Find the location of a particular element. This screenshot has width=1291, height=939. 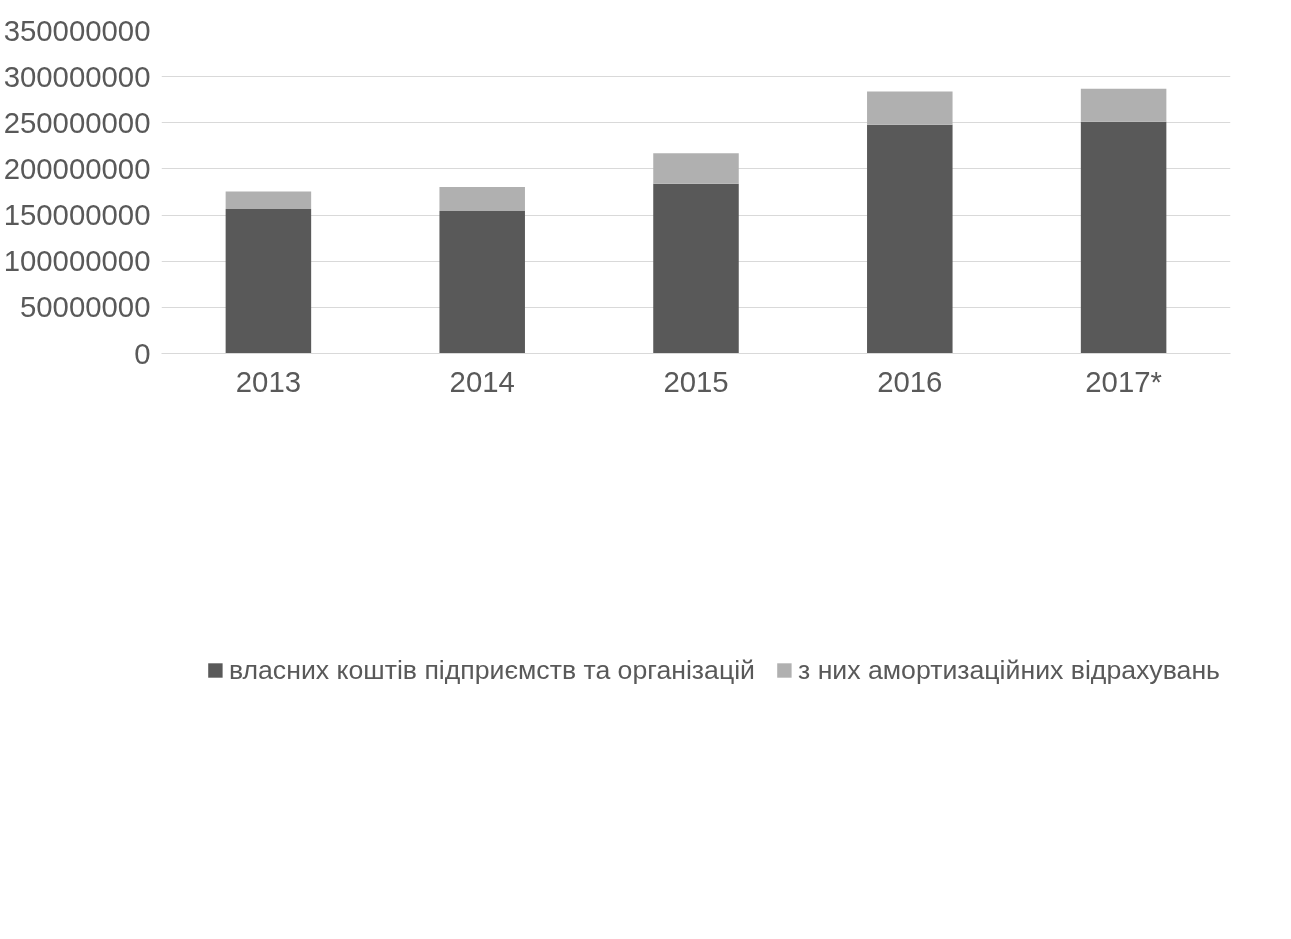

legend-label: з них амортизаційних відрахувань is located at coordinates (1009, 670).